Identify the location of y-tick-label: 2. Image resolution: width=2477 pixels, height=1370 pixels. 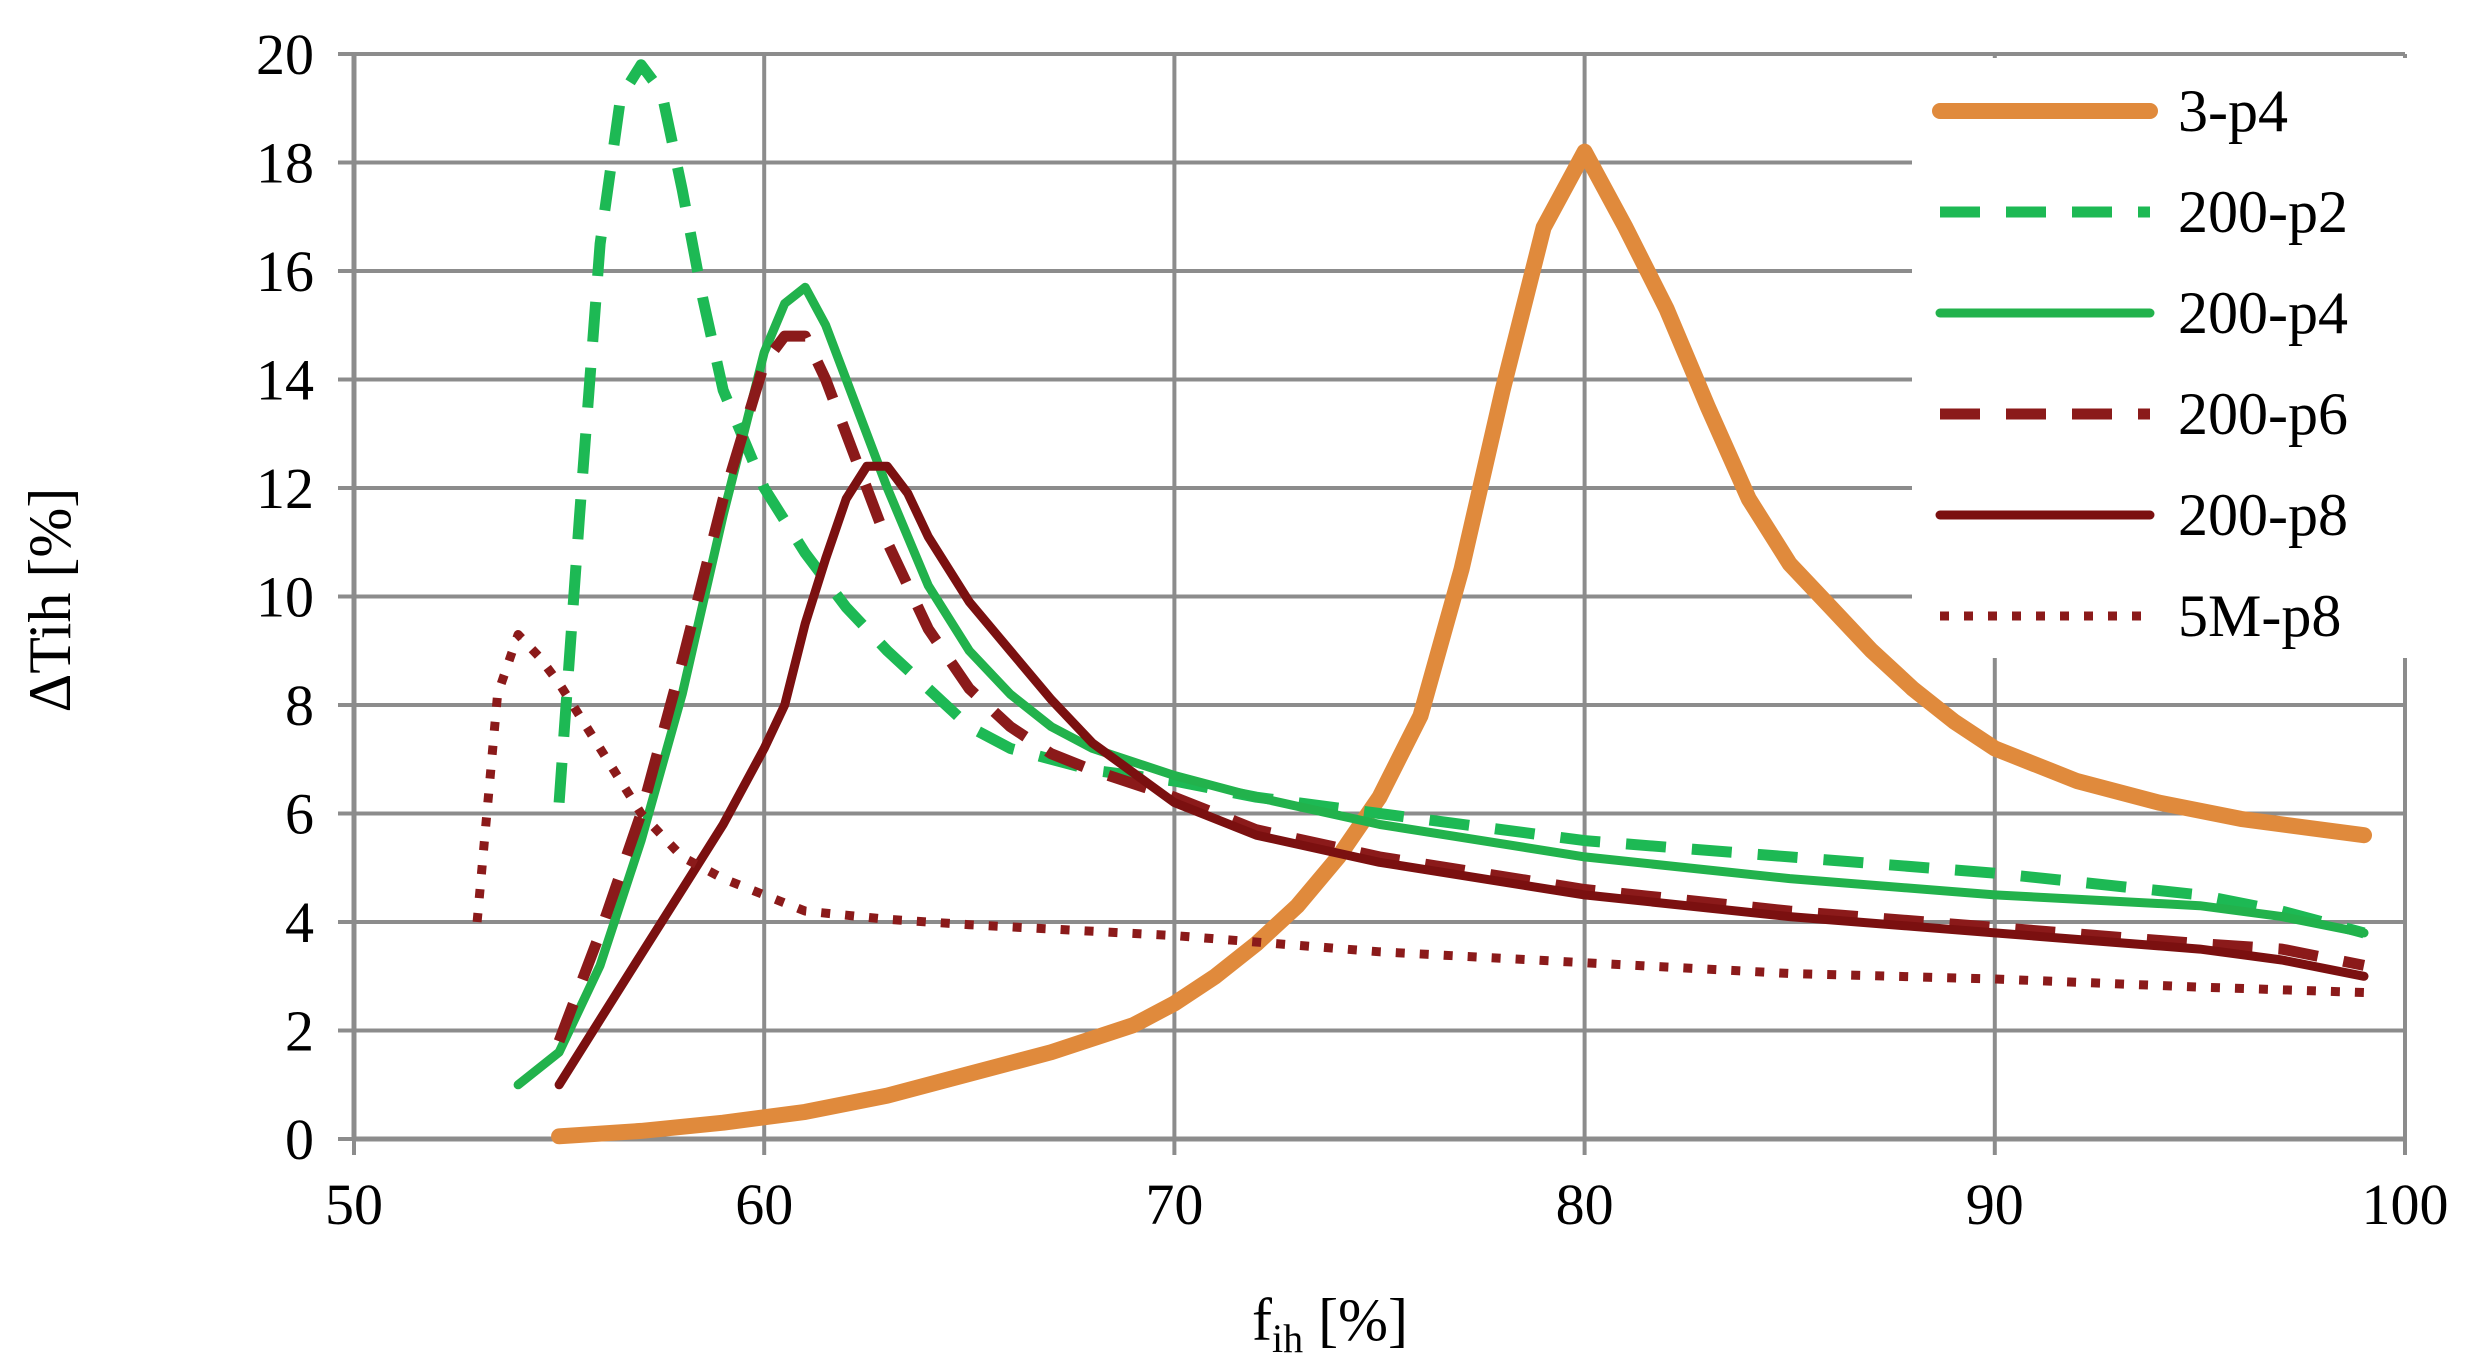
(299, 1031).